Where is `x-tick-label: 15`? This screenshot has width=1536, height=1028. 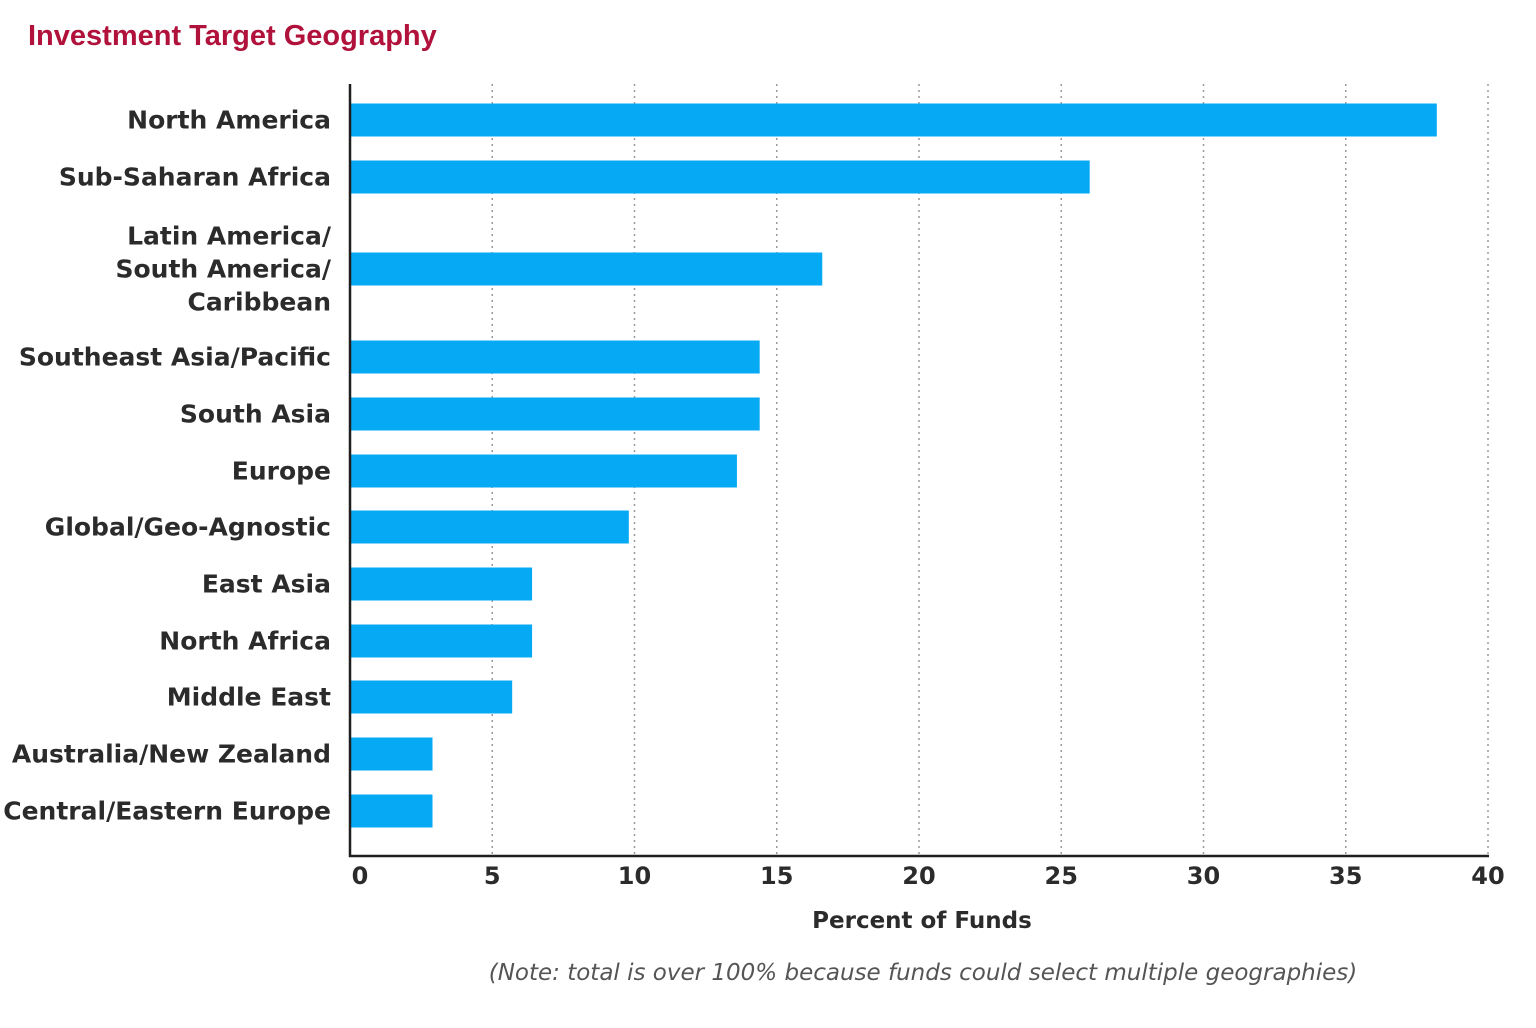 x-tick-label: 15 is located at coordinates (776, 876).